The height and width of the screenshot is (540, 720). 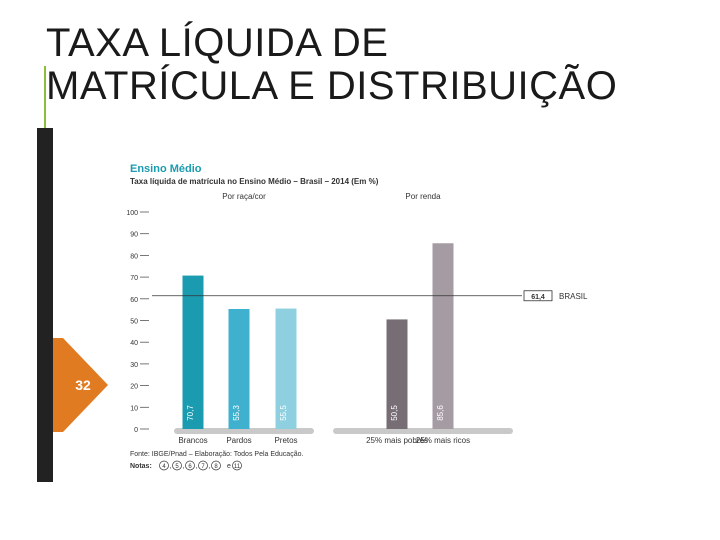 I want to click on category-label: Pardos, so click(x=238, y=440).